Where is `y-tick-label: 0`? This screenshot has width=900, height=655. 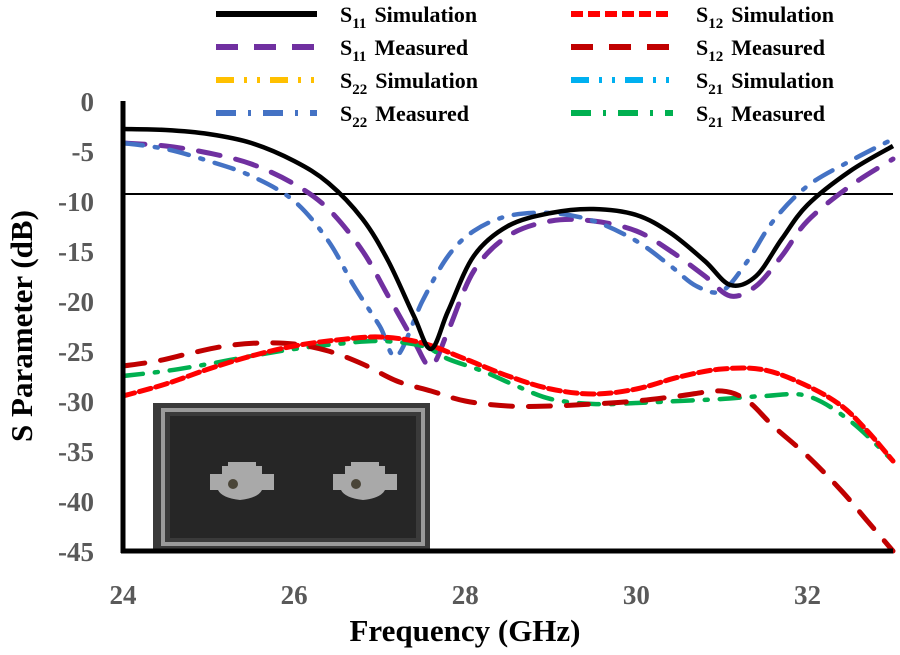
y-tick-label: 0 is located at coordinates (88, 102).